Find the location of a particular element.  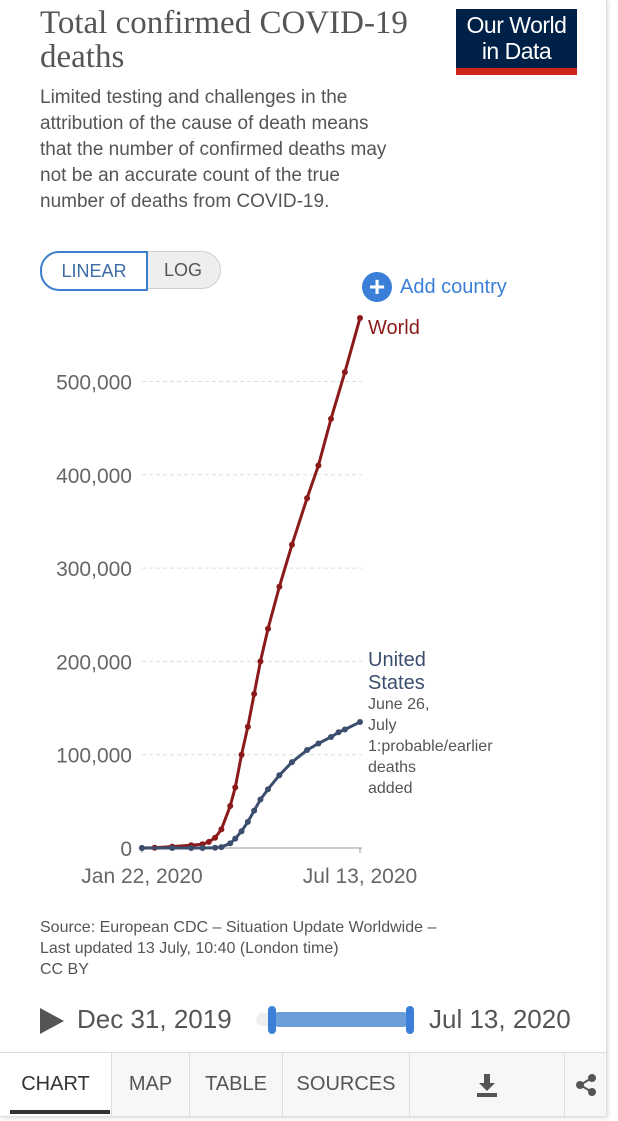

series-label-united-states: States is located at coordinates (396, 683).